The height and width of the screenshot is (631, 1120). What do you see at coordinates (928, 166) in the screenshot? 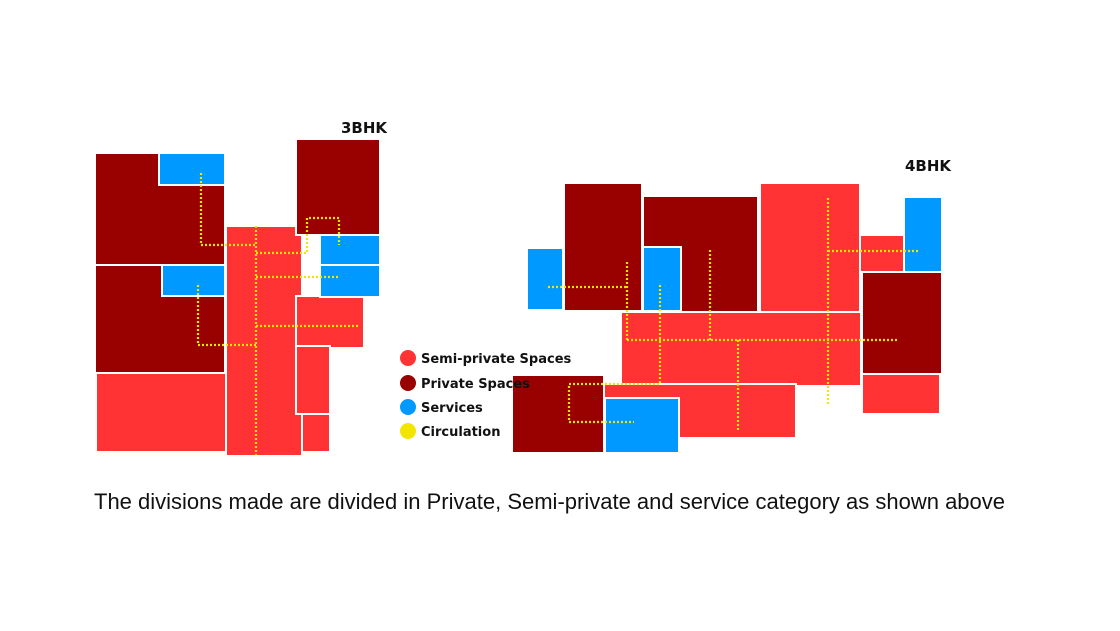
I see `plan-title-4bhk: 4BHK` at bounding box center [928, 166].